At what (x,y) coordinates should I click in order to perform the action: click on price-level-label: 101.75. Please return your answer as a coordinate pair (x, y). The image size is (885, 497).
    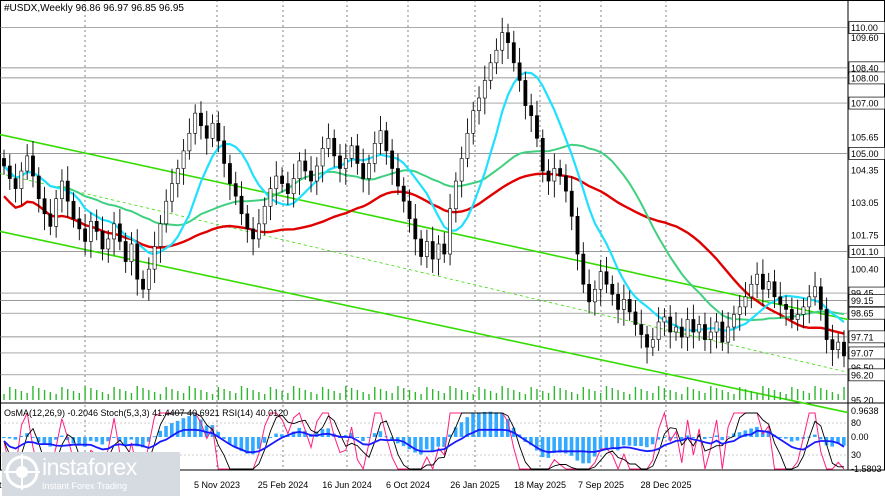
    Looking at the image, I should click on (865, 236).